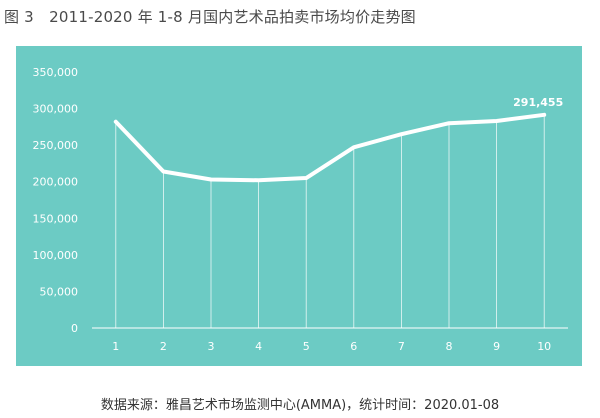 The height and width of the screenshot is (418, 600). I want to click on y-tick-label: 300,000, so click(56, 109).